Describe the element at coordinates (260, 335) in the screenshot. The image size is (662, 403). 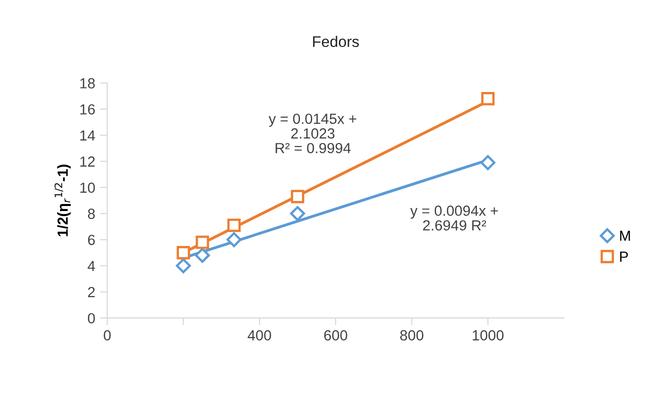
I see `x-tick-label: 400` at that location.